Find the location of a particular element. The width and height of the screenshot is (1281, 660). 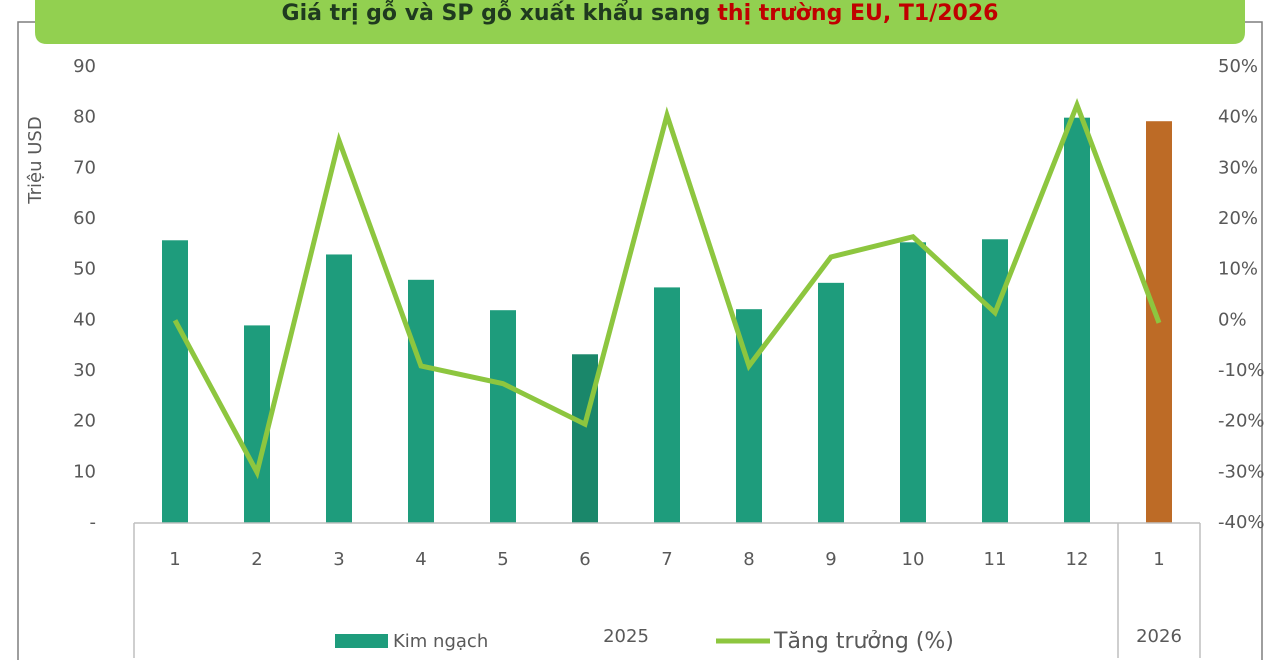

y2-tick-label: 0% is located at coordinates (1232, 319).